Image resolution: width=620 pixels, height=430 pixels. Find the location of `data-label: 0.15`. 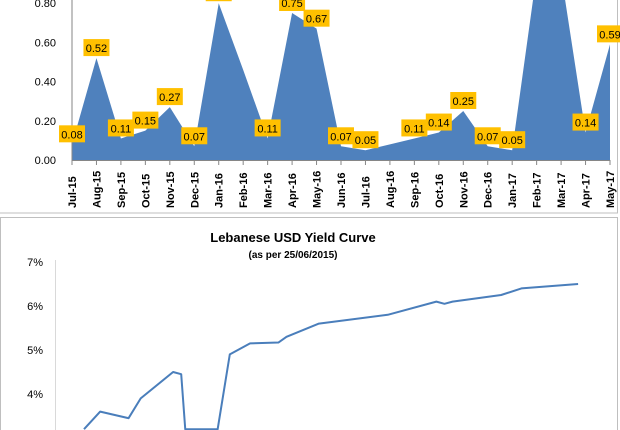

data-label: 0.15 is located at coordinates (145, 120).